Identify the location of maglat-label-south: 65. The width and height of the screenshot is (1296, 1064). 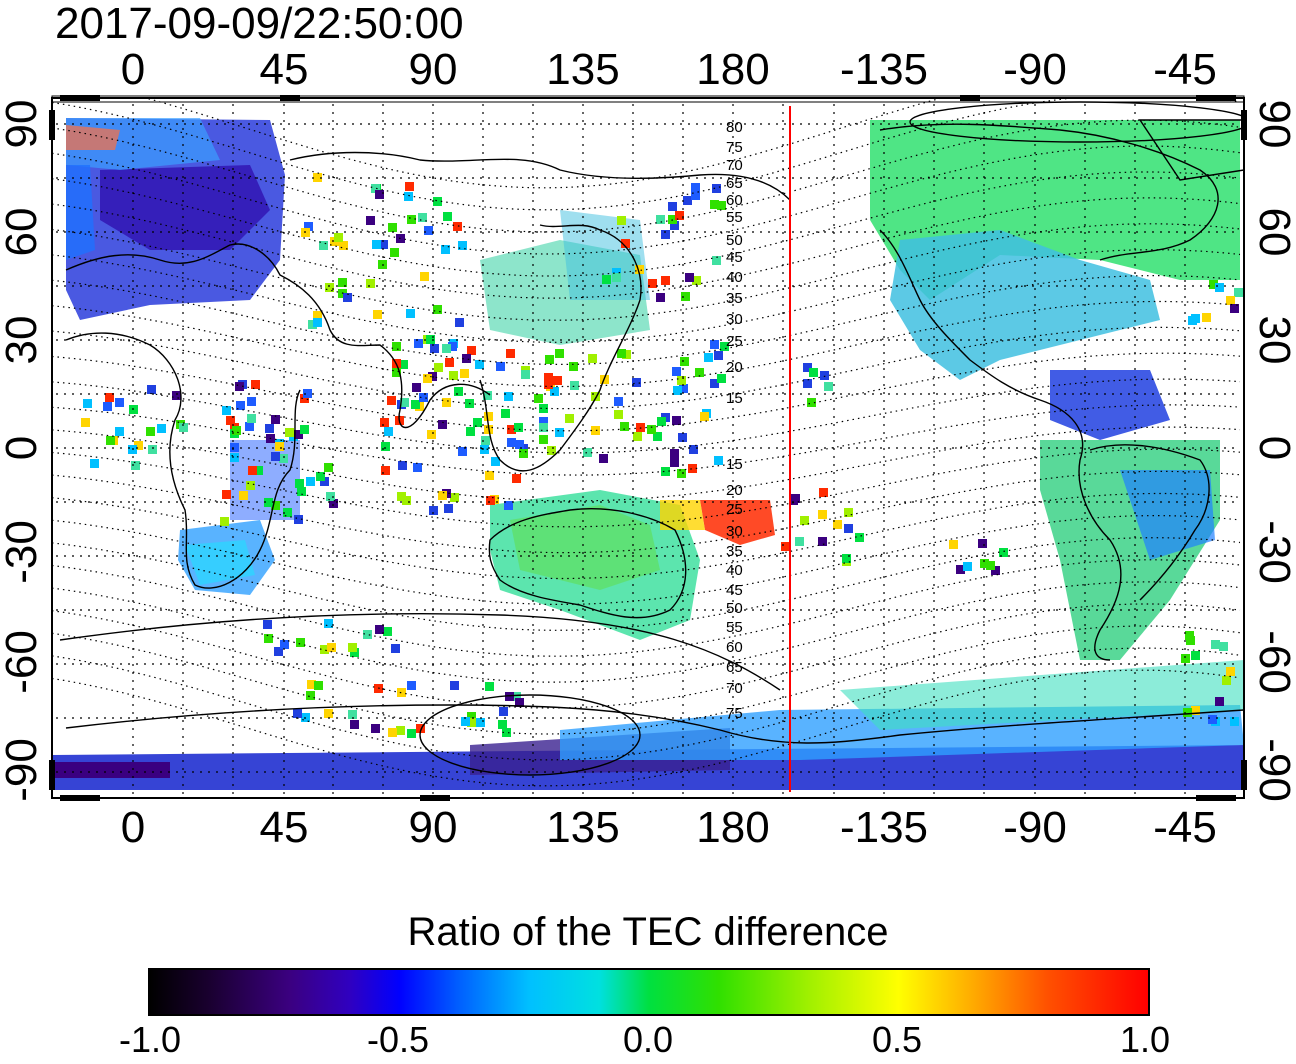
(734, 667).